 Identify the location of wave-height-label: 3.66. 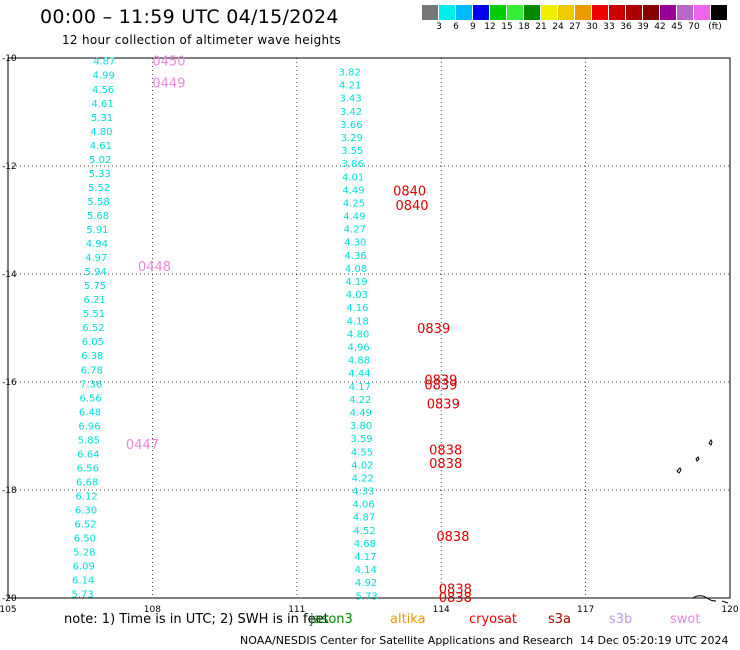
(351, 125).